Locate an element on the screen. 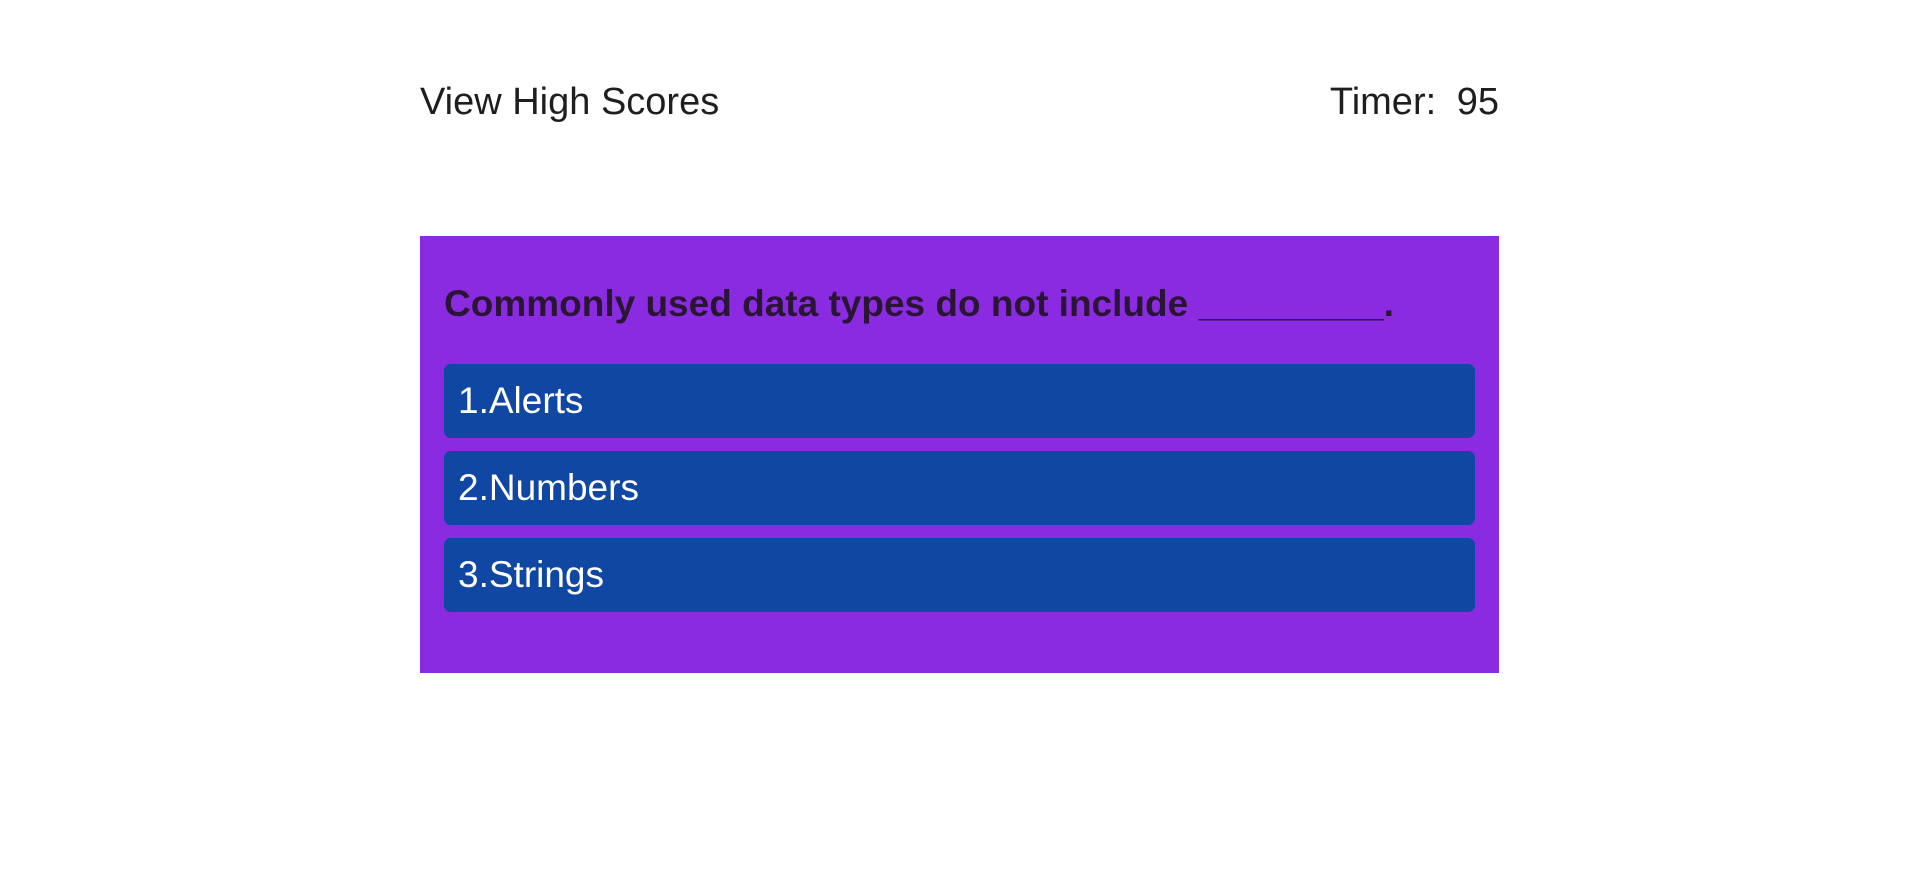 The image size is (1920, 893). timer-label: Timer: is located at coordinates (1383, 102).